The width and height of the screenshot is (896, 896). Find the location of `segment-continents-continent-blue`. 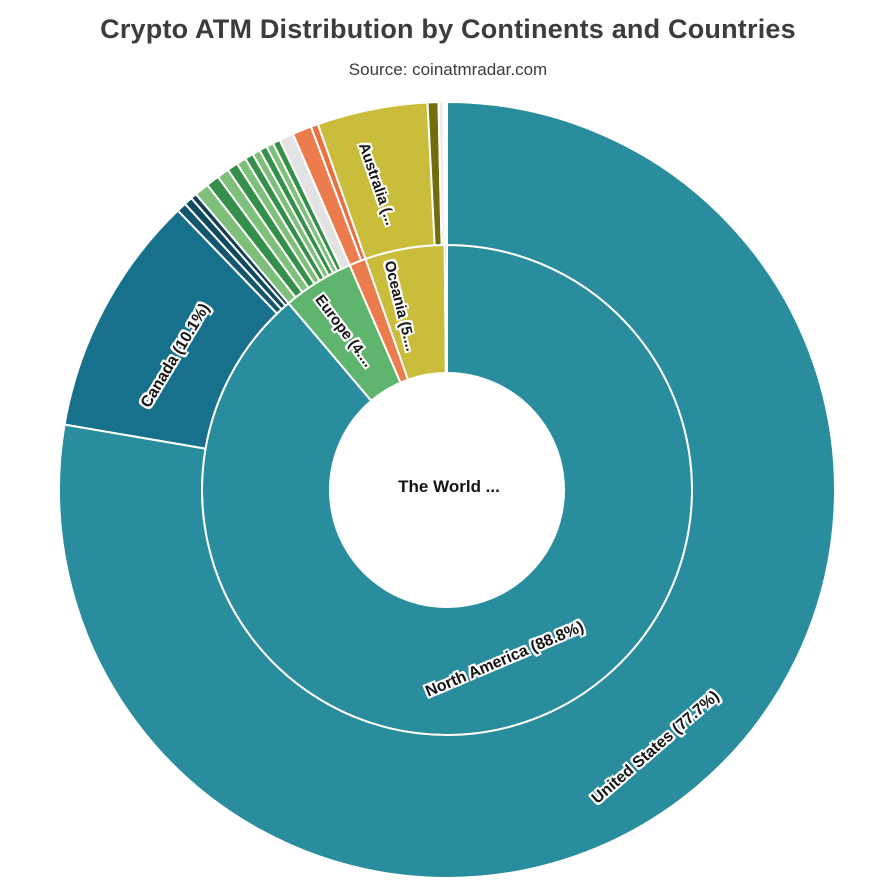

segment-continents-continent-blue is located at coordinates (445, 309).